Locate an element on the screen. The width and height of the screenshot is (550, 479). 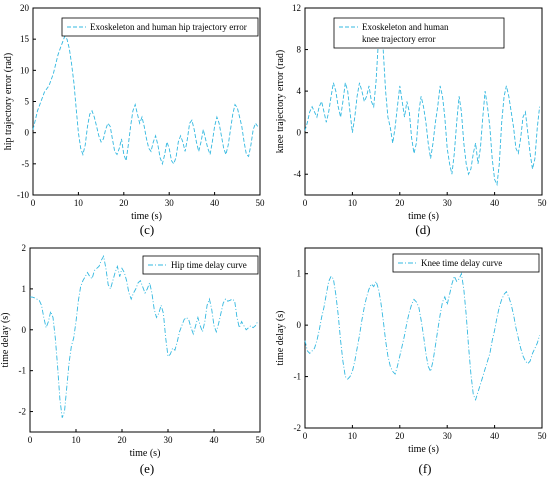
y-axis-label: knee trajectory error (rad) is located at coordinates (280, 102).